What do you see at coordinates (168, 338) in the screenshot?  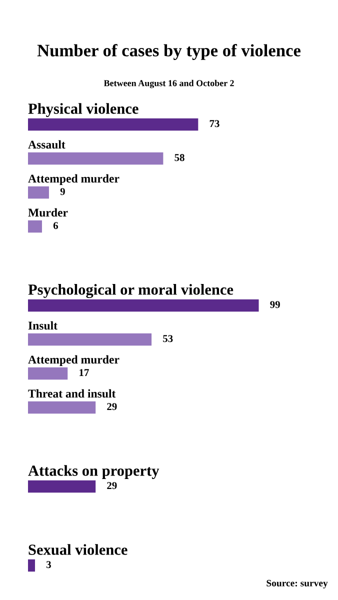 I see `data-label: 53` at bounding box center [168, 338].